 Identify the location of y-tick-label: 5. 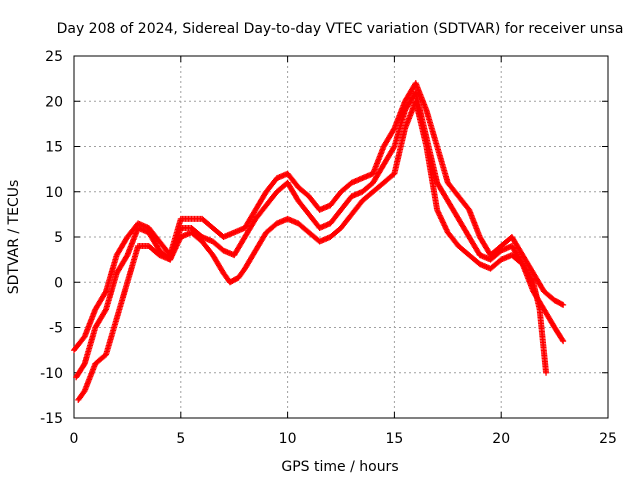
(58, 238).